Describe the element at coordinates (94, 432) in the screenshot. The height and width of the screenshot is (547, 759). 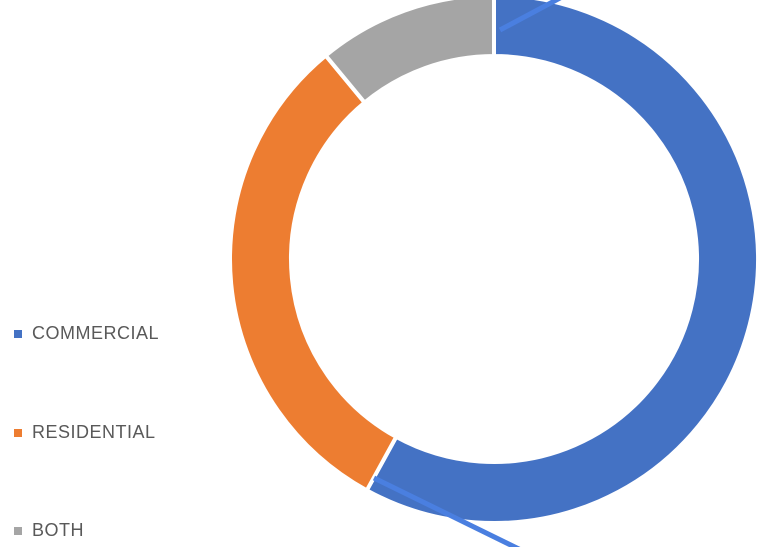
I see `legend-label-residential: RESIDENTIAL` at that location.